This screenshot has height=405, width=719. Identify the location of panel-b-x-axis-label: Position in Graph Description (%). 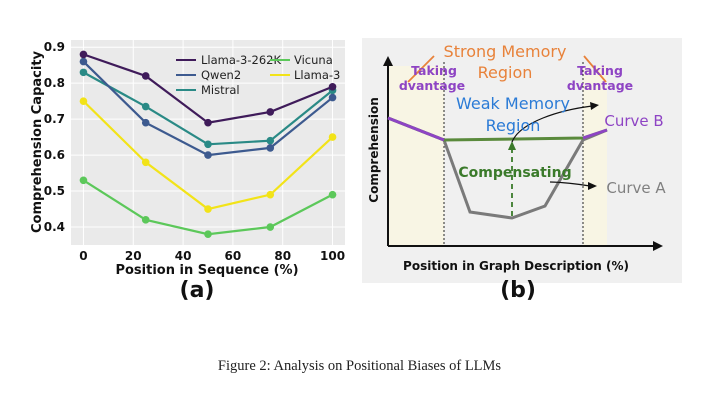
(516, 266).